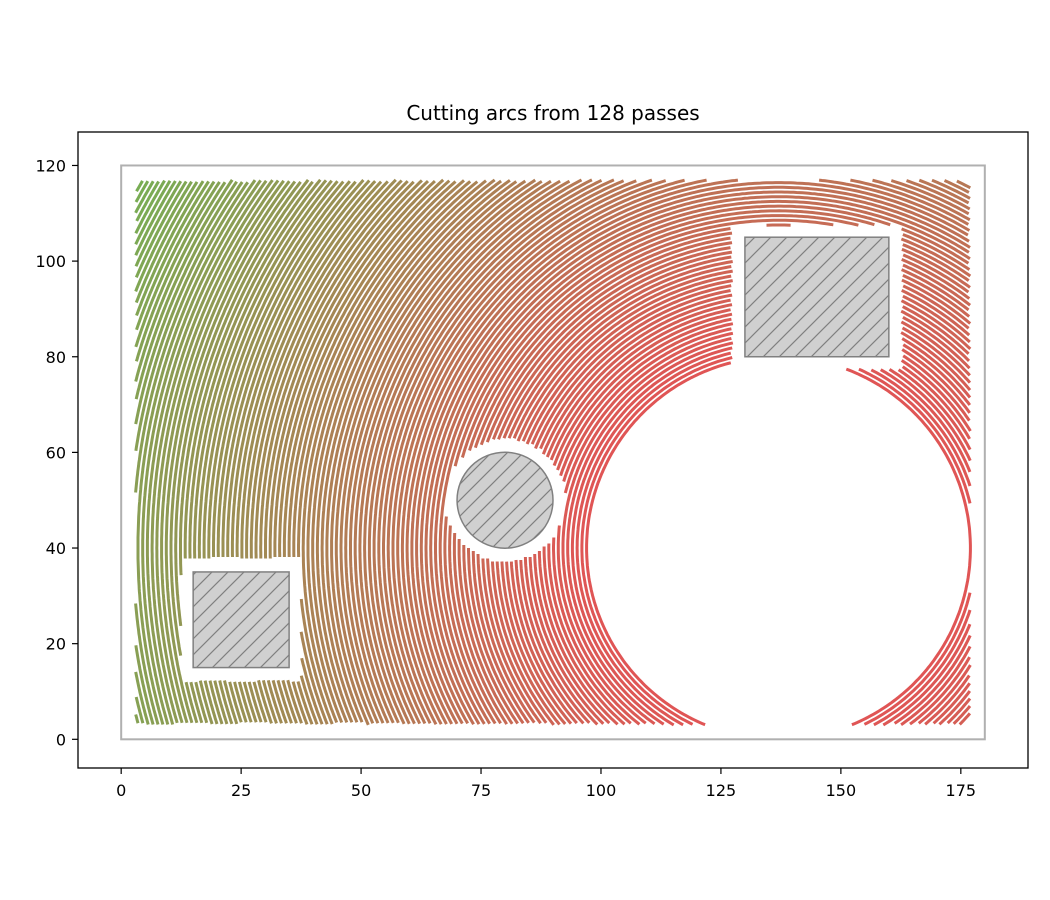 This screenshot has height=900, width=1050. Describe the element at coordinates (481, 790) in the screenshot. I see `x-tick-label: 75` at that location.